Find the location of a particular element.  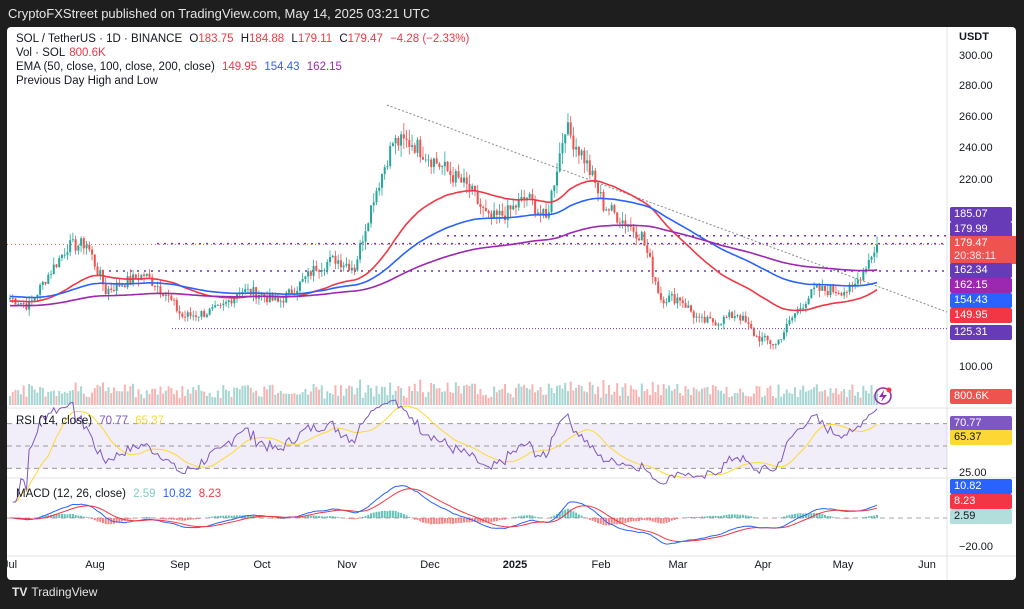

notification-dot is located at coordinates (889, 390).